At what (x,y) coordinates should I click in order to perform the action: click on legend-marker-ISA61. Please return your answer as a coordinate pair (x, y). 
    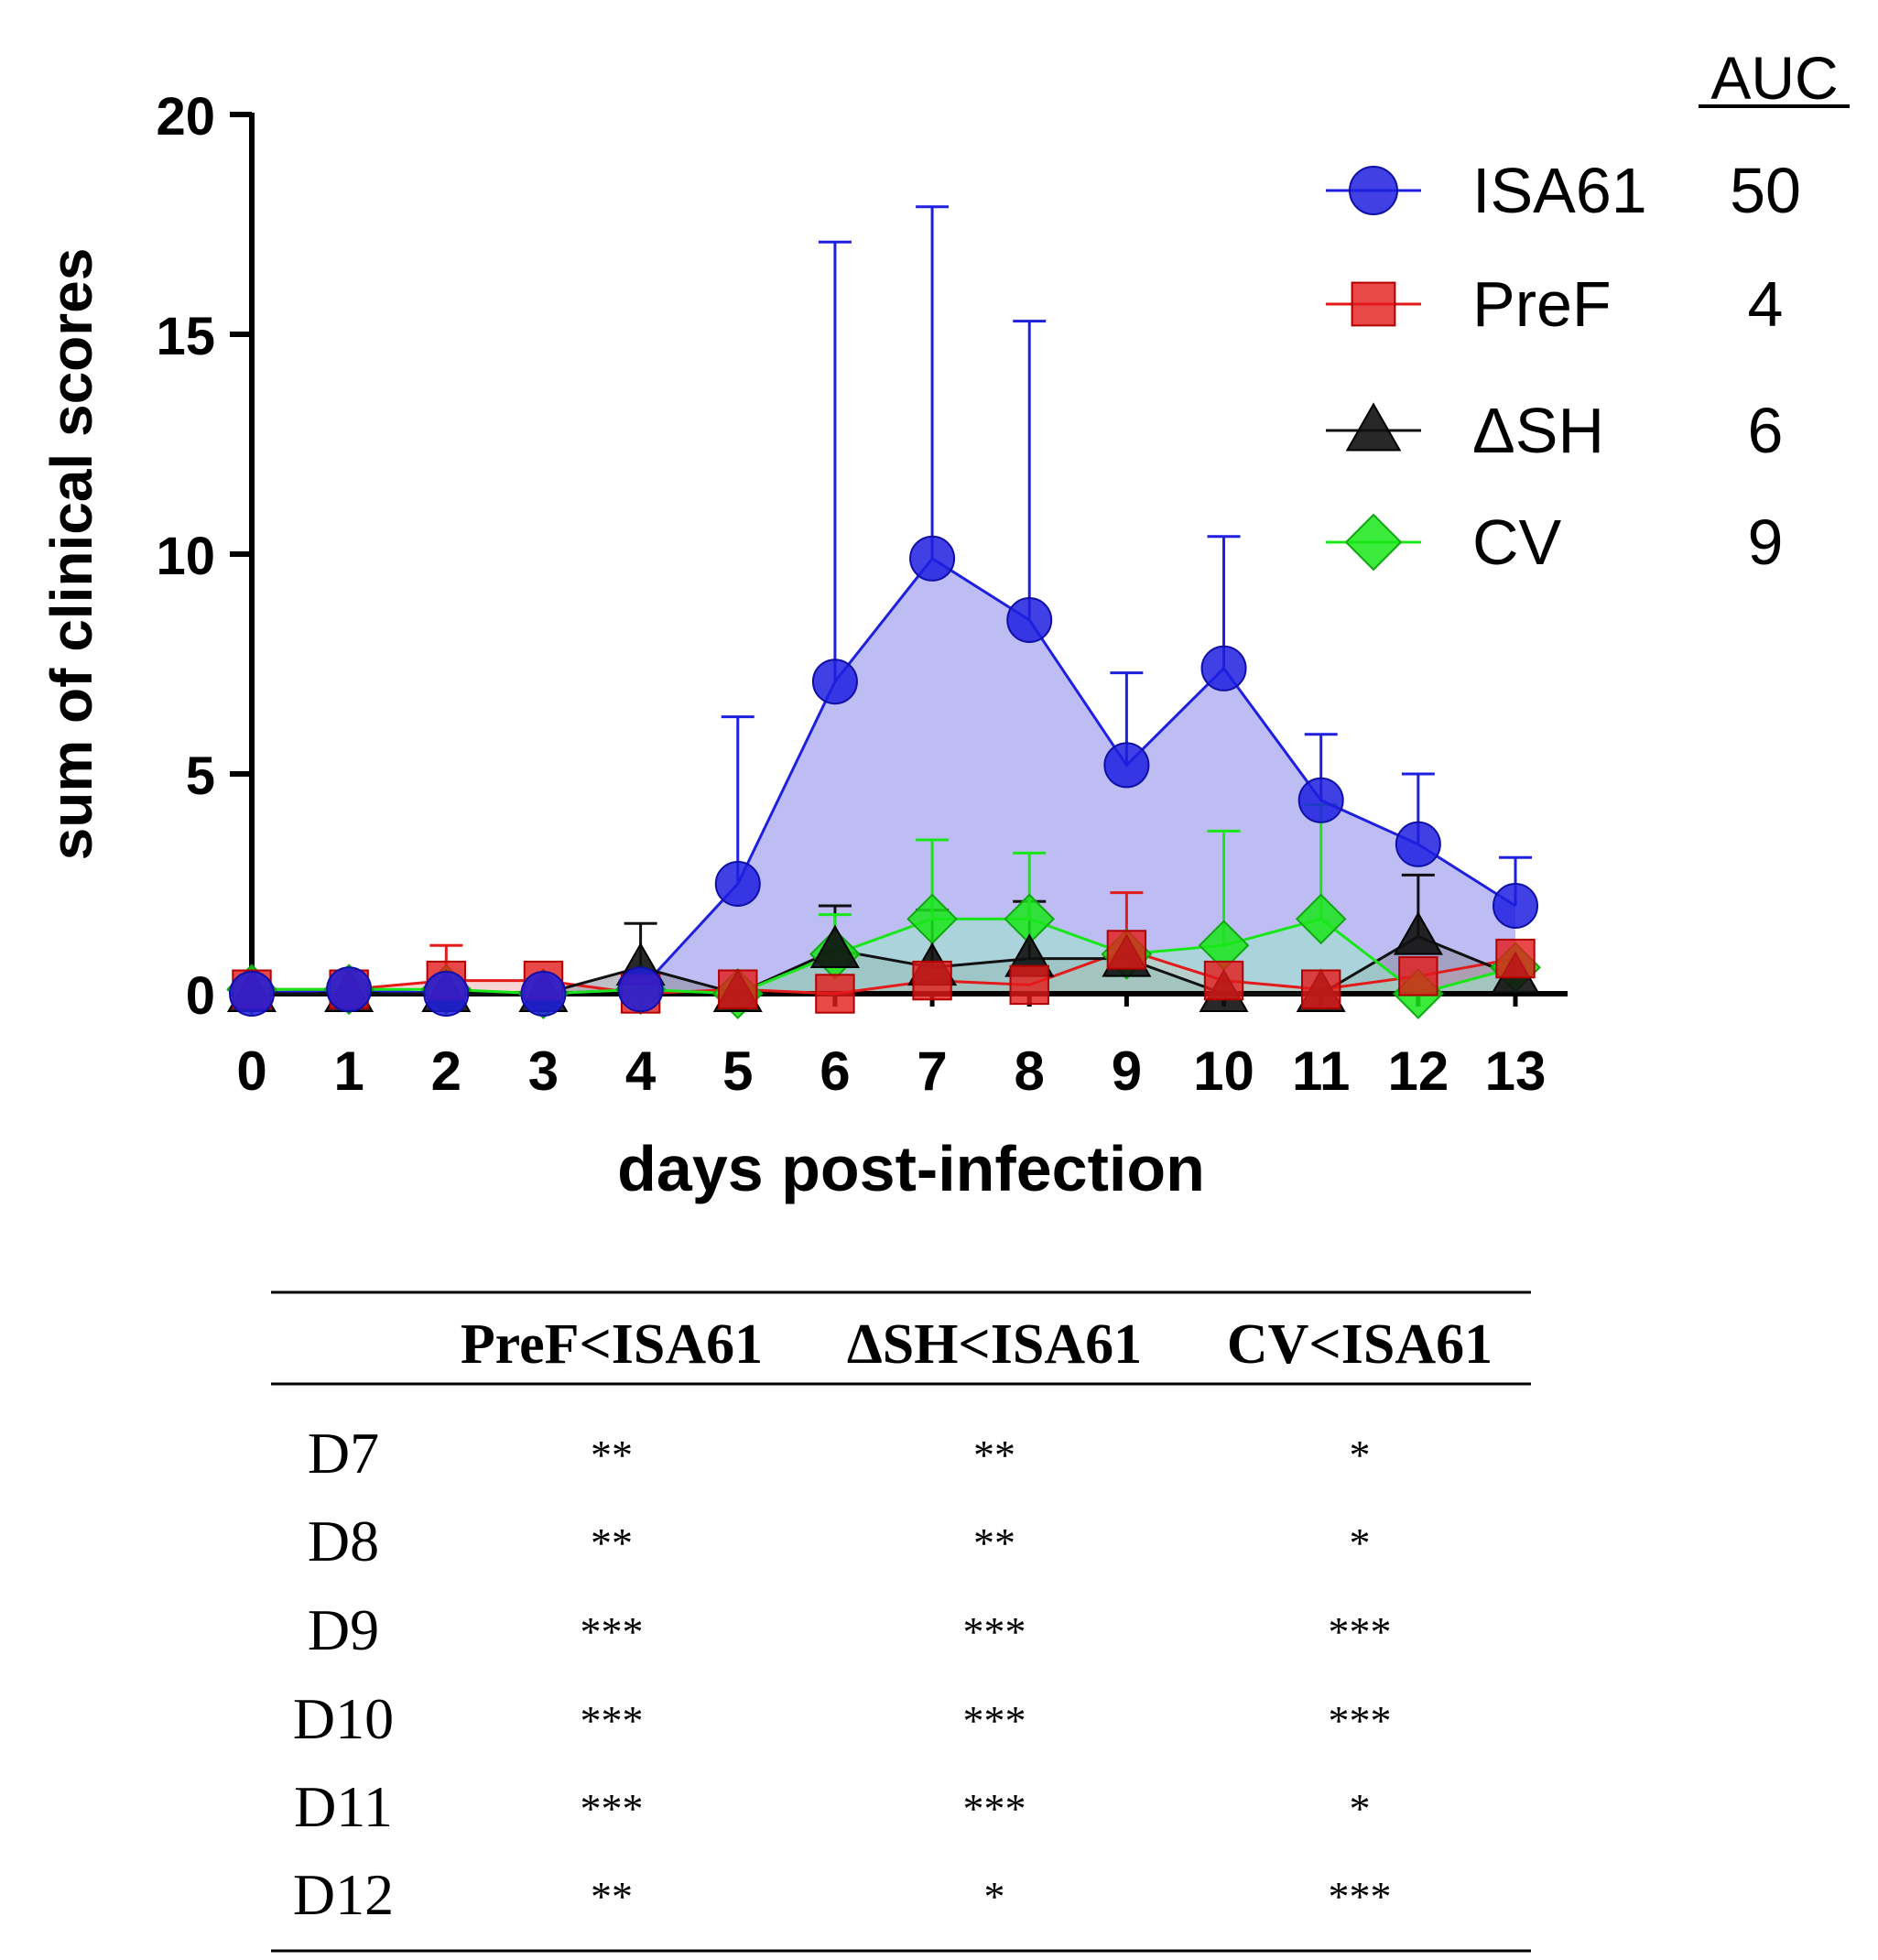
    Looking at the image, I should click on (1373, 190).